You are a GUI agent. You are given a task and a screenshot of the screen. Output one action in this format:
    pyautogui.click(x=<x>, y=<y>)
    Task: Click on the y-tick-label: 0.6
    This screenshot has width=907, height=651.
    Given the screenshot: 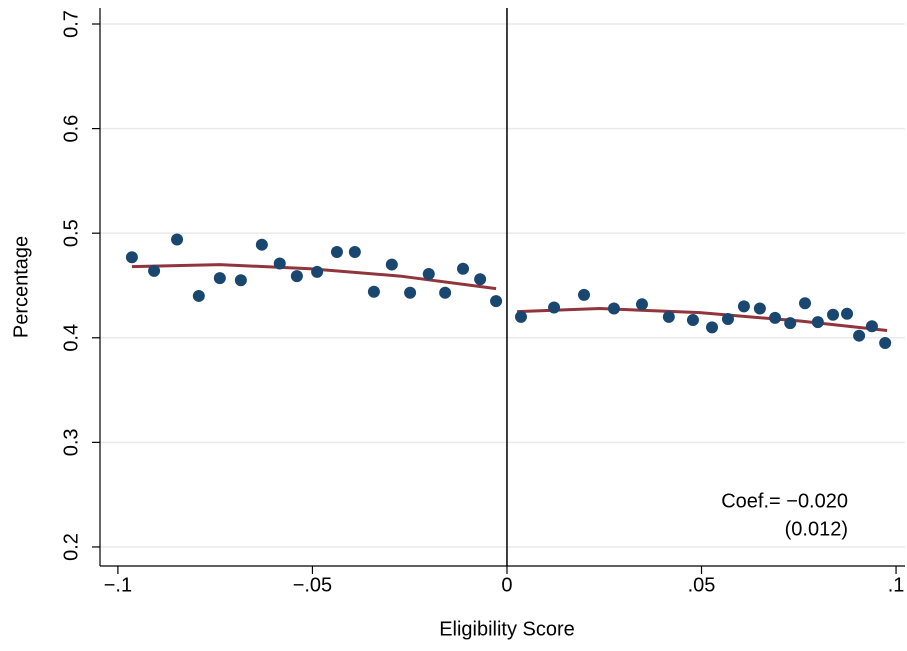 What is the action you would take?
    pyautogui.click(x=71, y=129)
    